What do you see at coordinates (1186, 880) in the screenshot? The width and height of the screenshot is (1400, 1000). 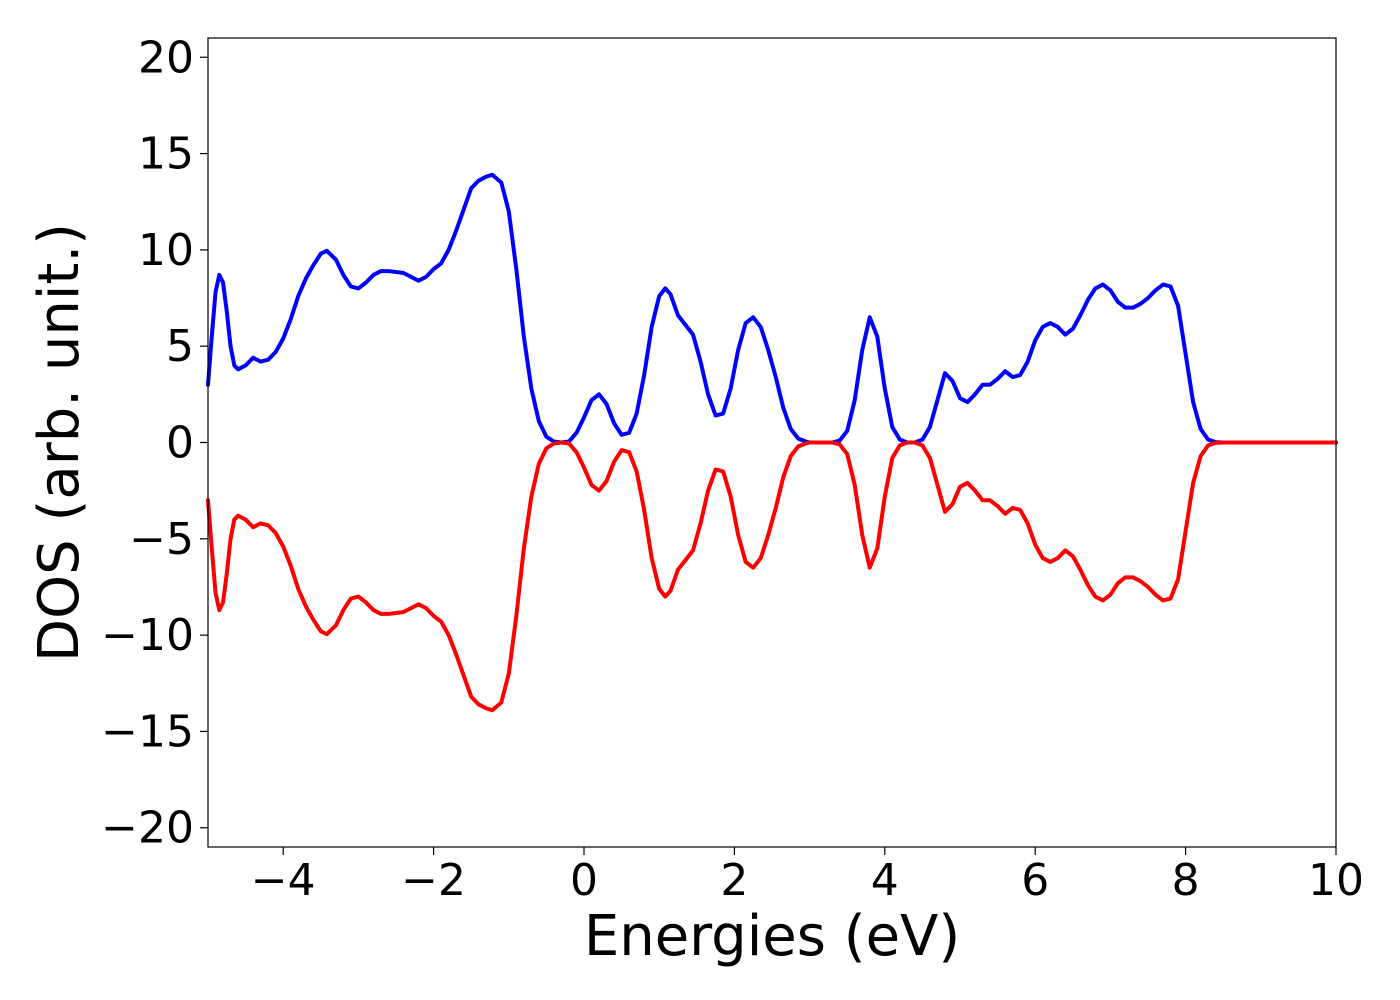 I see `x-tick-label: 8` at bounding box center [1186, 880].